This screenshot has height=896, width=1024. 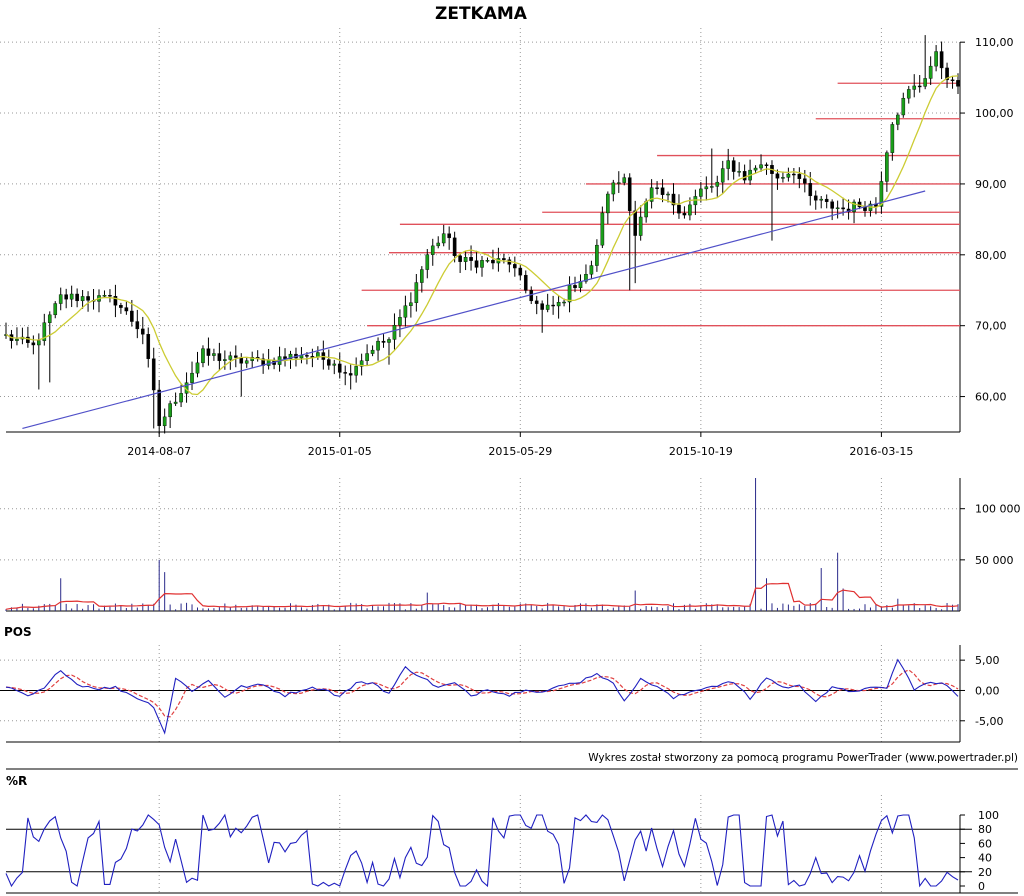 What do you see at coordinates (985, 858) in the screenshot?
I see `wr-ytick-label: 40` at bounding box center [985, 858].